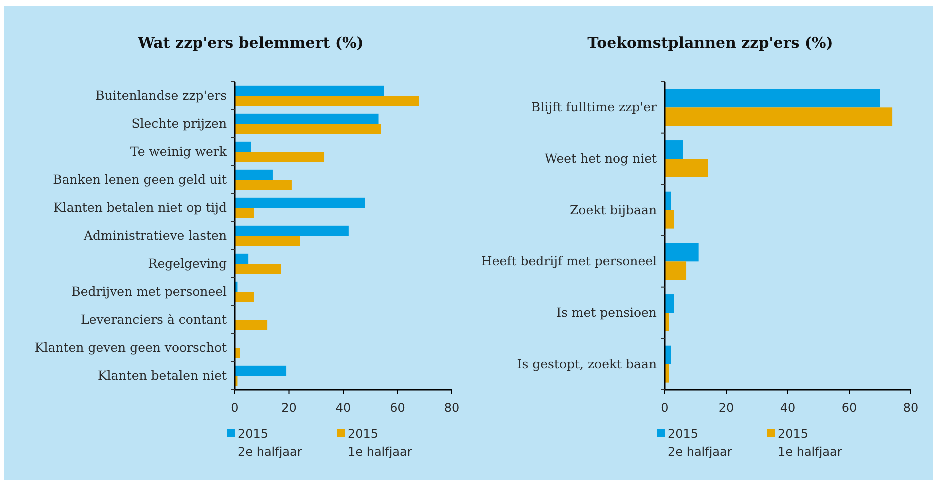 Image resolution: width=937 pixels, height=486 pixels. Describe the element at coordinates (613, 210) in the screenshot. I see `y-tick-label: Zoekt bijbaan` at that location.